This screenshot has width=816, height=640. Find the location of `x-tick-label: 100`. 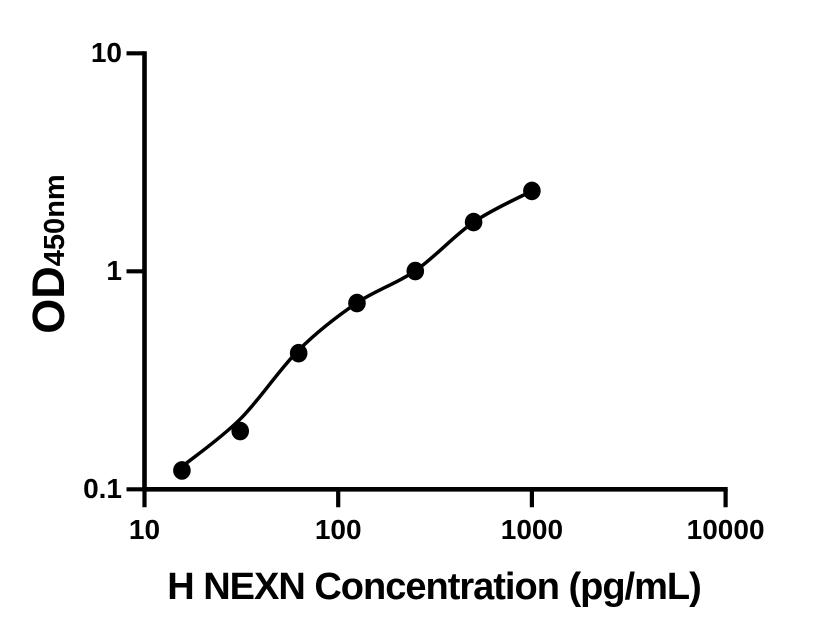

x-tick-label: 100 is located at coordinates (338, 529).